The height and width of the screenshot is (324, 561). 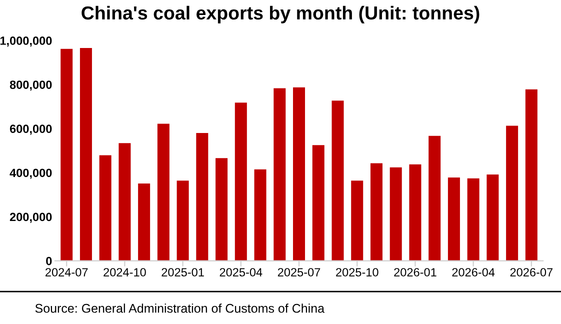 What do you see at coordinates (31, 129) in the screenshot?
I see `y-tick-label: 600,000` at bounding box center [31, 129].